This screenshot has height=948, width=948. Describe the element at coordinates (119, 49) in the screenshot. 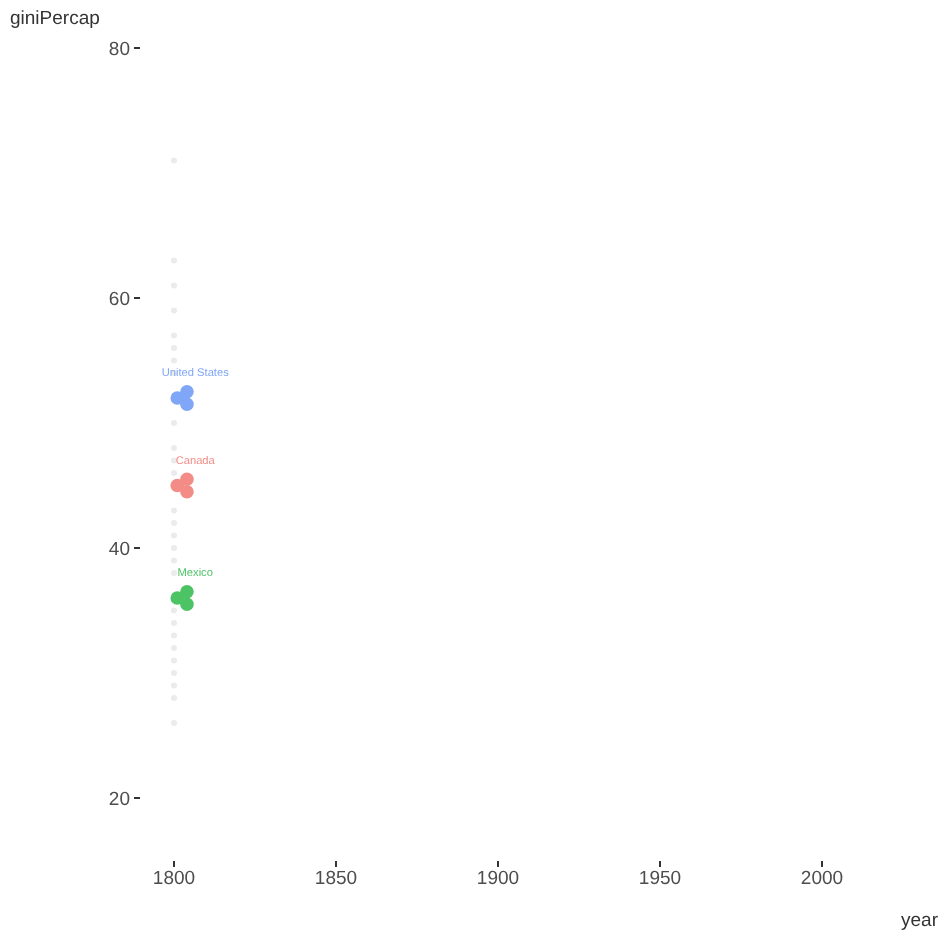

I see `y-tick-label: 80` at that location.